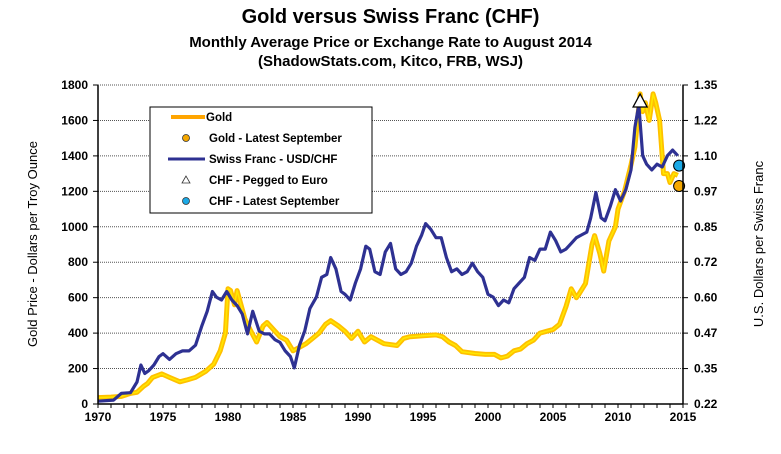 This screenshot has width=781, height=454. Describe the element at coordinates (273, 160) in the screenshot. I see `legend-label: Swiss Franc - USD/CHF` at that location.